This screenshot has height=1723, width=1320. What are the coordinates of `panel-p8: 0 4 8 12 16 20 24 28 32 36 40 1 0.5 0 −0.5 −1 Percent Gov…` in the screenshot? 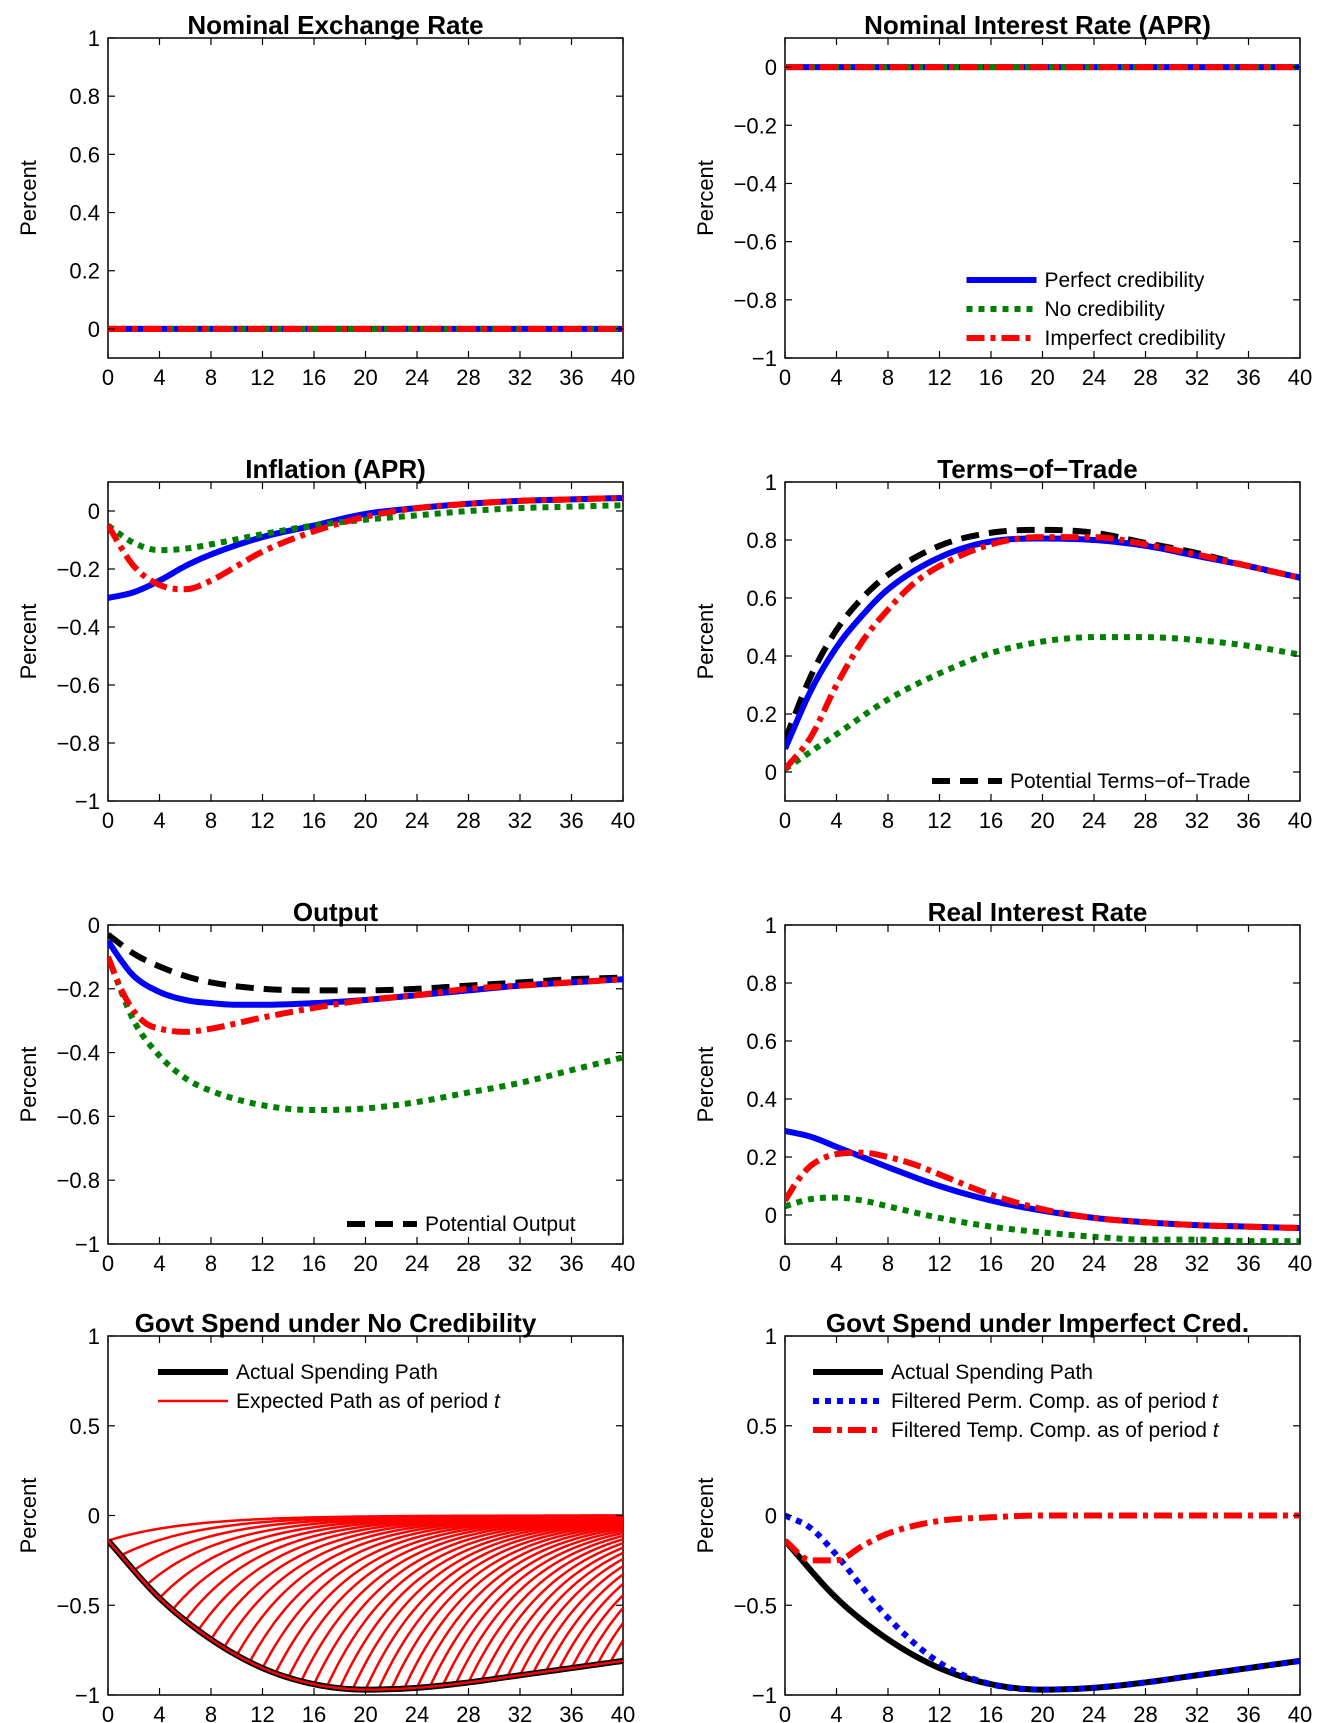 It's located at (1002, 1515).